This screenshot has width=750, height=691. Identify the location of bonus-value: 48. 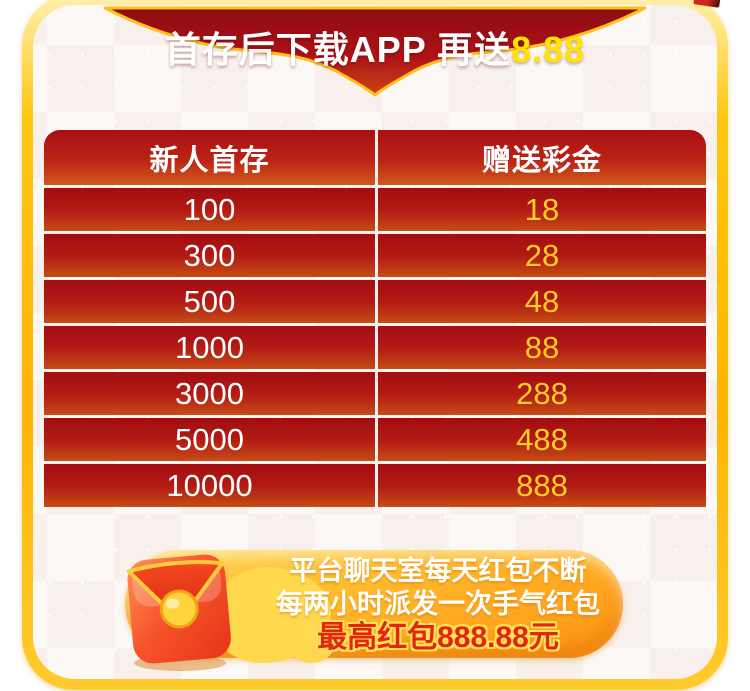
(542, 301).